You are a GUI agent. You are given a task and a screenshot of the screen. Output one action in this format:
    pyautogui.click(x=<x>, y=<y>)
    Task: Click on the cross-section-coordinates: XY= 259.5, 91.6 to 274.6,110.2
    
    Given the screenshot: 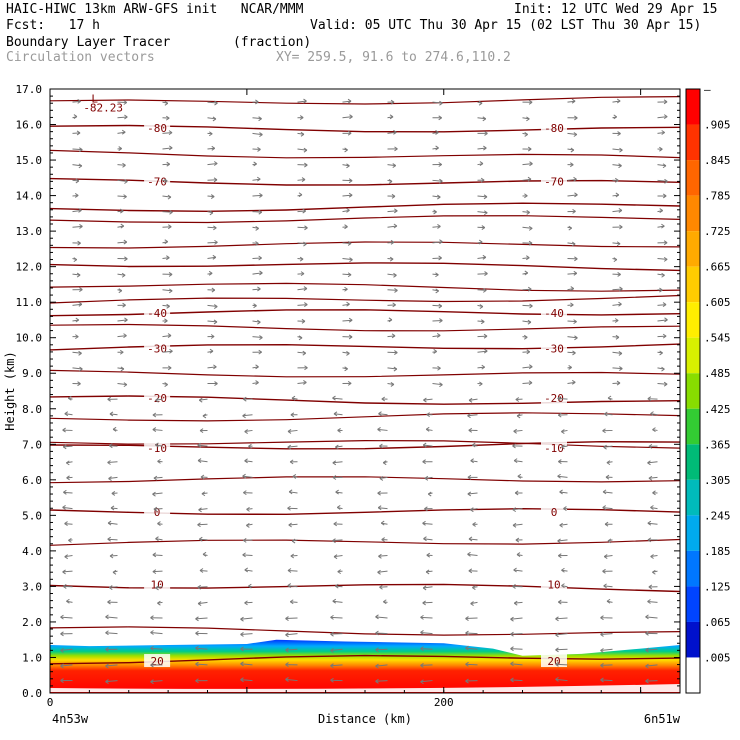 What is the action you would take?
    pyautogui.click(x=393, y=57)
    